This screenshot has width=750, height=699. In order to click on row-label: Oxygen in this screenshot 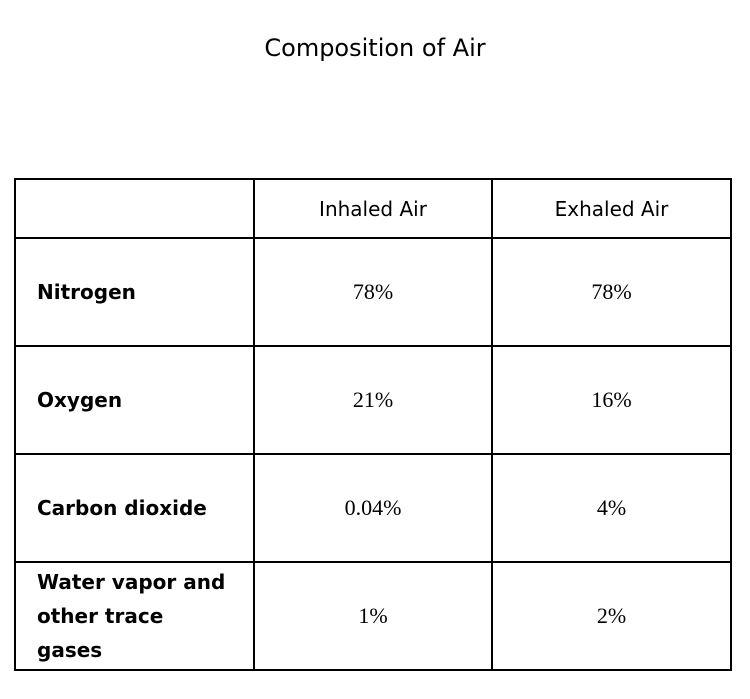, I will do `click(80, 400)`.